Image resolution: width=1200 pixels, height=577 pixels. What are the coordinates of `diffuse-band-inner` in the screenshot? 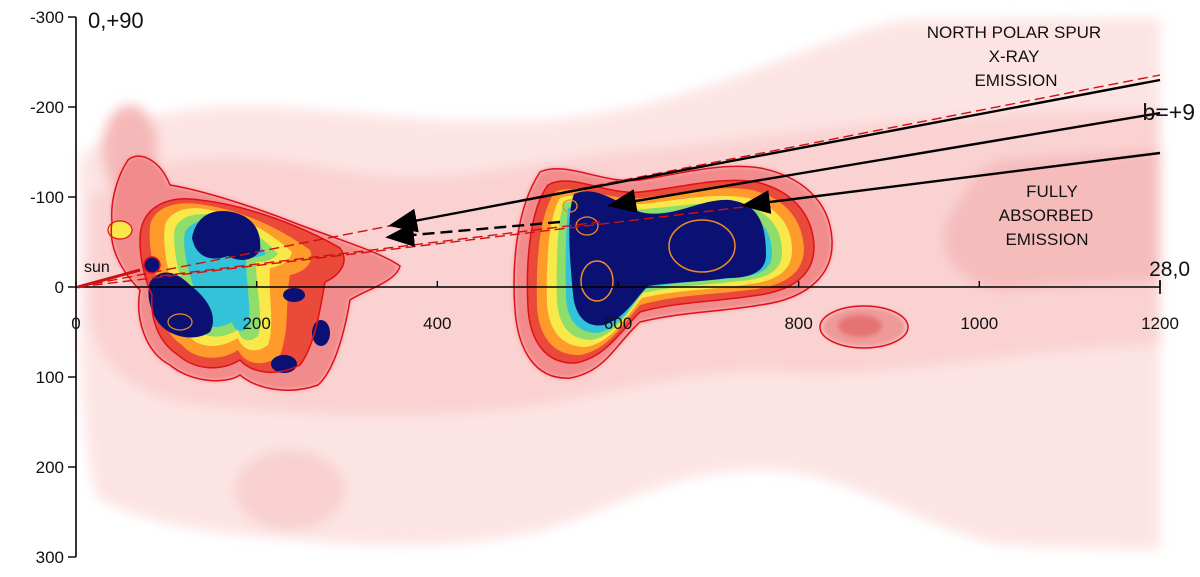 It's located at (1051, 220).